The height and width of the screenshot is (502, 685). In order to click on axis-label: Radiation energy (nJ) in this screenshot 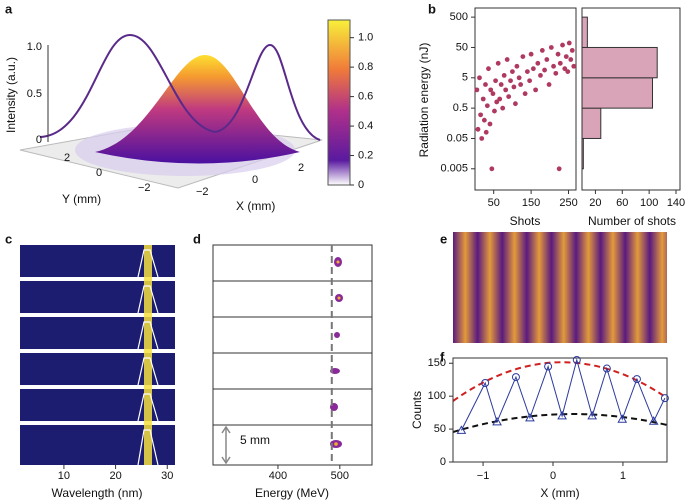, I will do `click(424, 100)`.